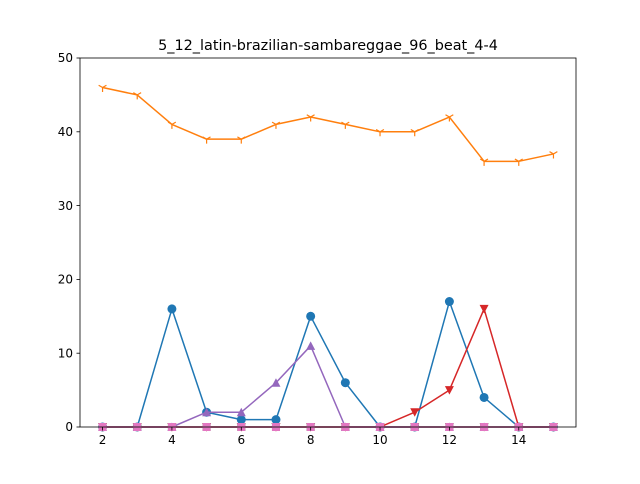 This screenshot has width=640, height=484. I want to click on x-tick-label-12: 12, so click(449, 440).